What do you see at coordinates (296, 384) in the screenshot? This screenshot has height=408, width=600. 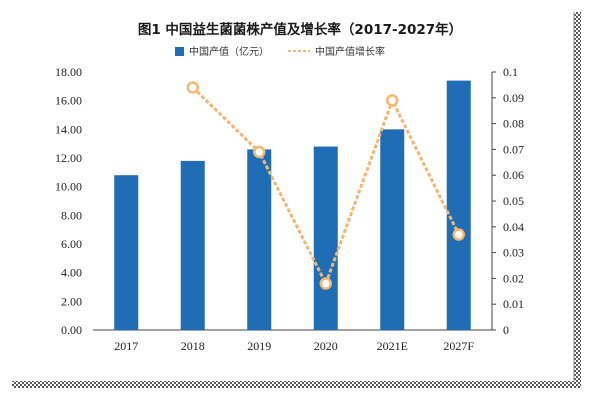 I see `frame-bottom-shadow` at bounding box center [296, 384].